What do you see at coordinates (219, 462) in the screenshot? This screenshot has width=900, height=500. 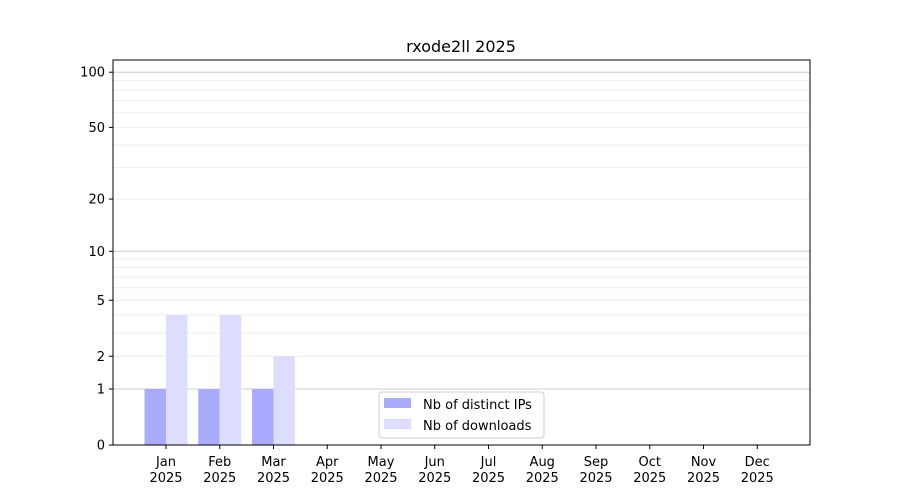 I see `x-tick-label-month: Feb` at bounding box center [219, 462].